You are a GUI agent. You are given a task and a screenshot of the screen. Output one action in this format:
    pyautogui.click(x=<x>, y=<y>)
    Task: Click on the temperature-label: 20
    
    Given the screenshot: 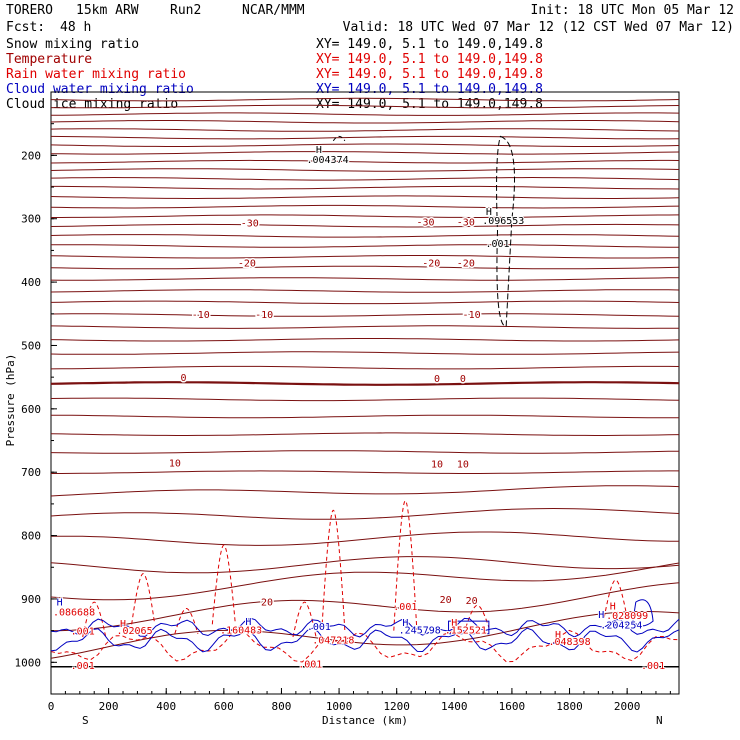 What is the action you would take?
    pyautogui.click(x=472, y=601)
    